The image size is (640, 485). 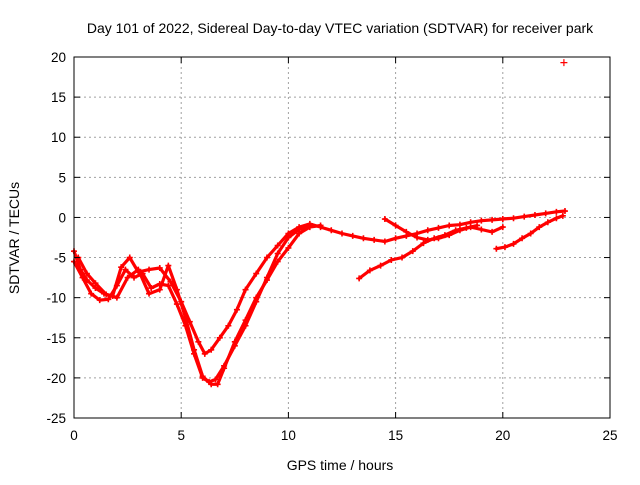 I want to click on series-line-track-c, so click(x=199, y=304).